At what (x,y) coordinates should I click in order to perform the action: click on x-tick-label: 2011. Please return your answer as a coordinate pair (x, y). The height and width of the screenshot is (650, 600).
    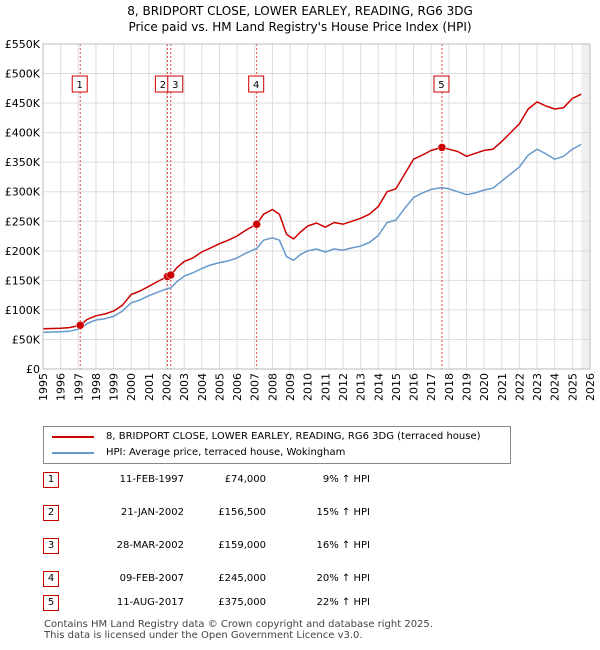
    Looking at the image, I should click on (325, 387).